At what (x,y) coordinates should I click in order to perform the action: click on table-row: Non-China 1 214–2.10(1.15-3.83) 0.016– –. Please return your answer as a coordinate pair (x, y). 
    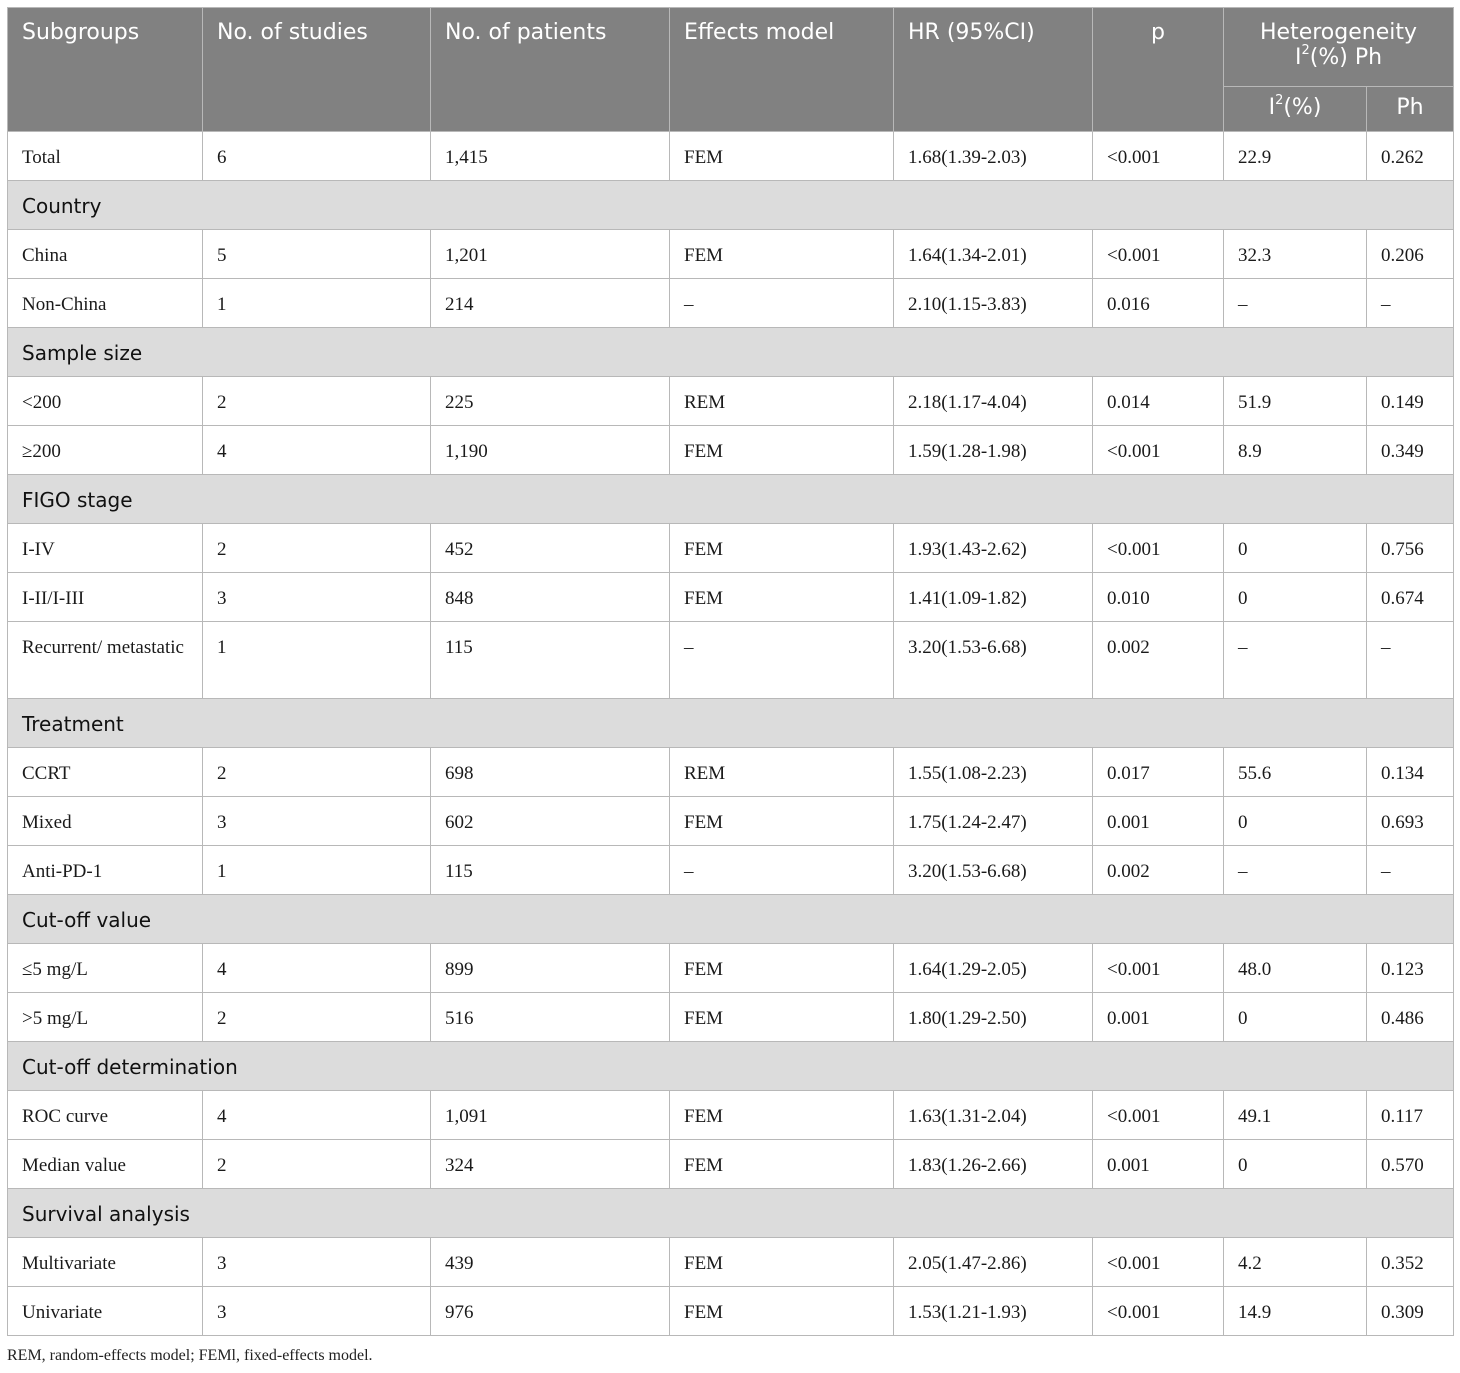
    Looking at the image, I should click on (730, 303).